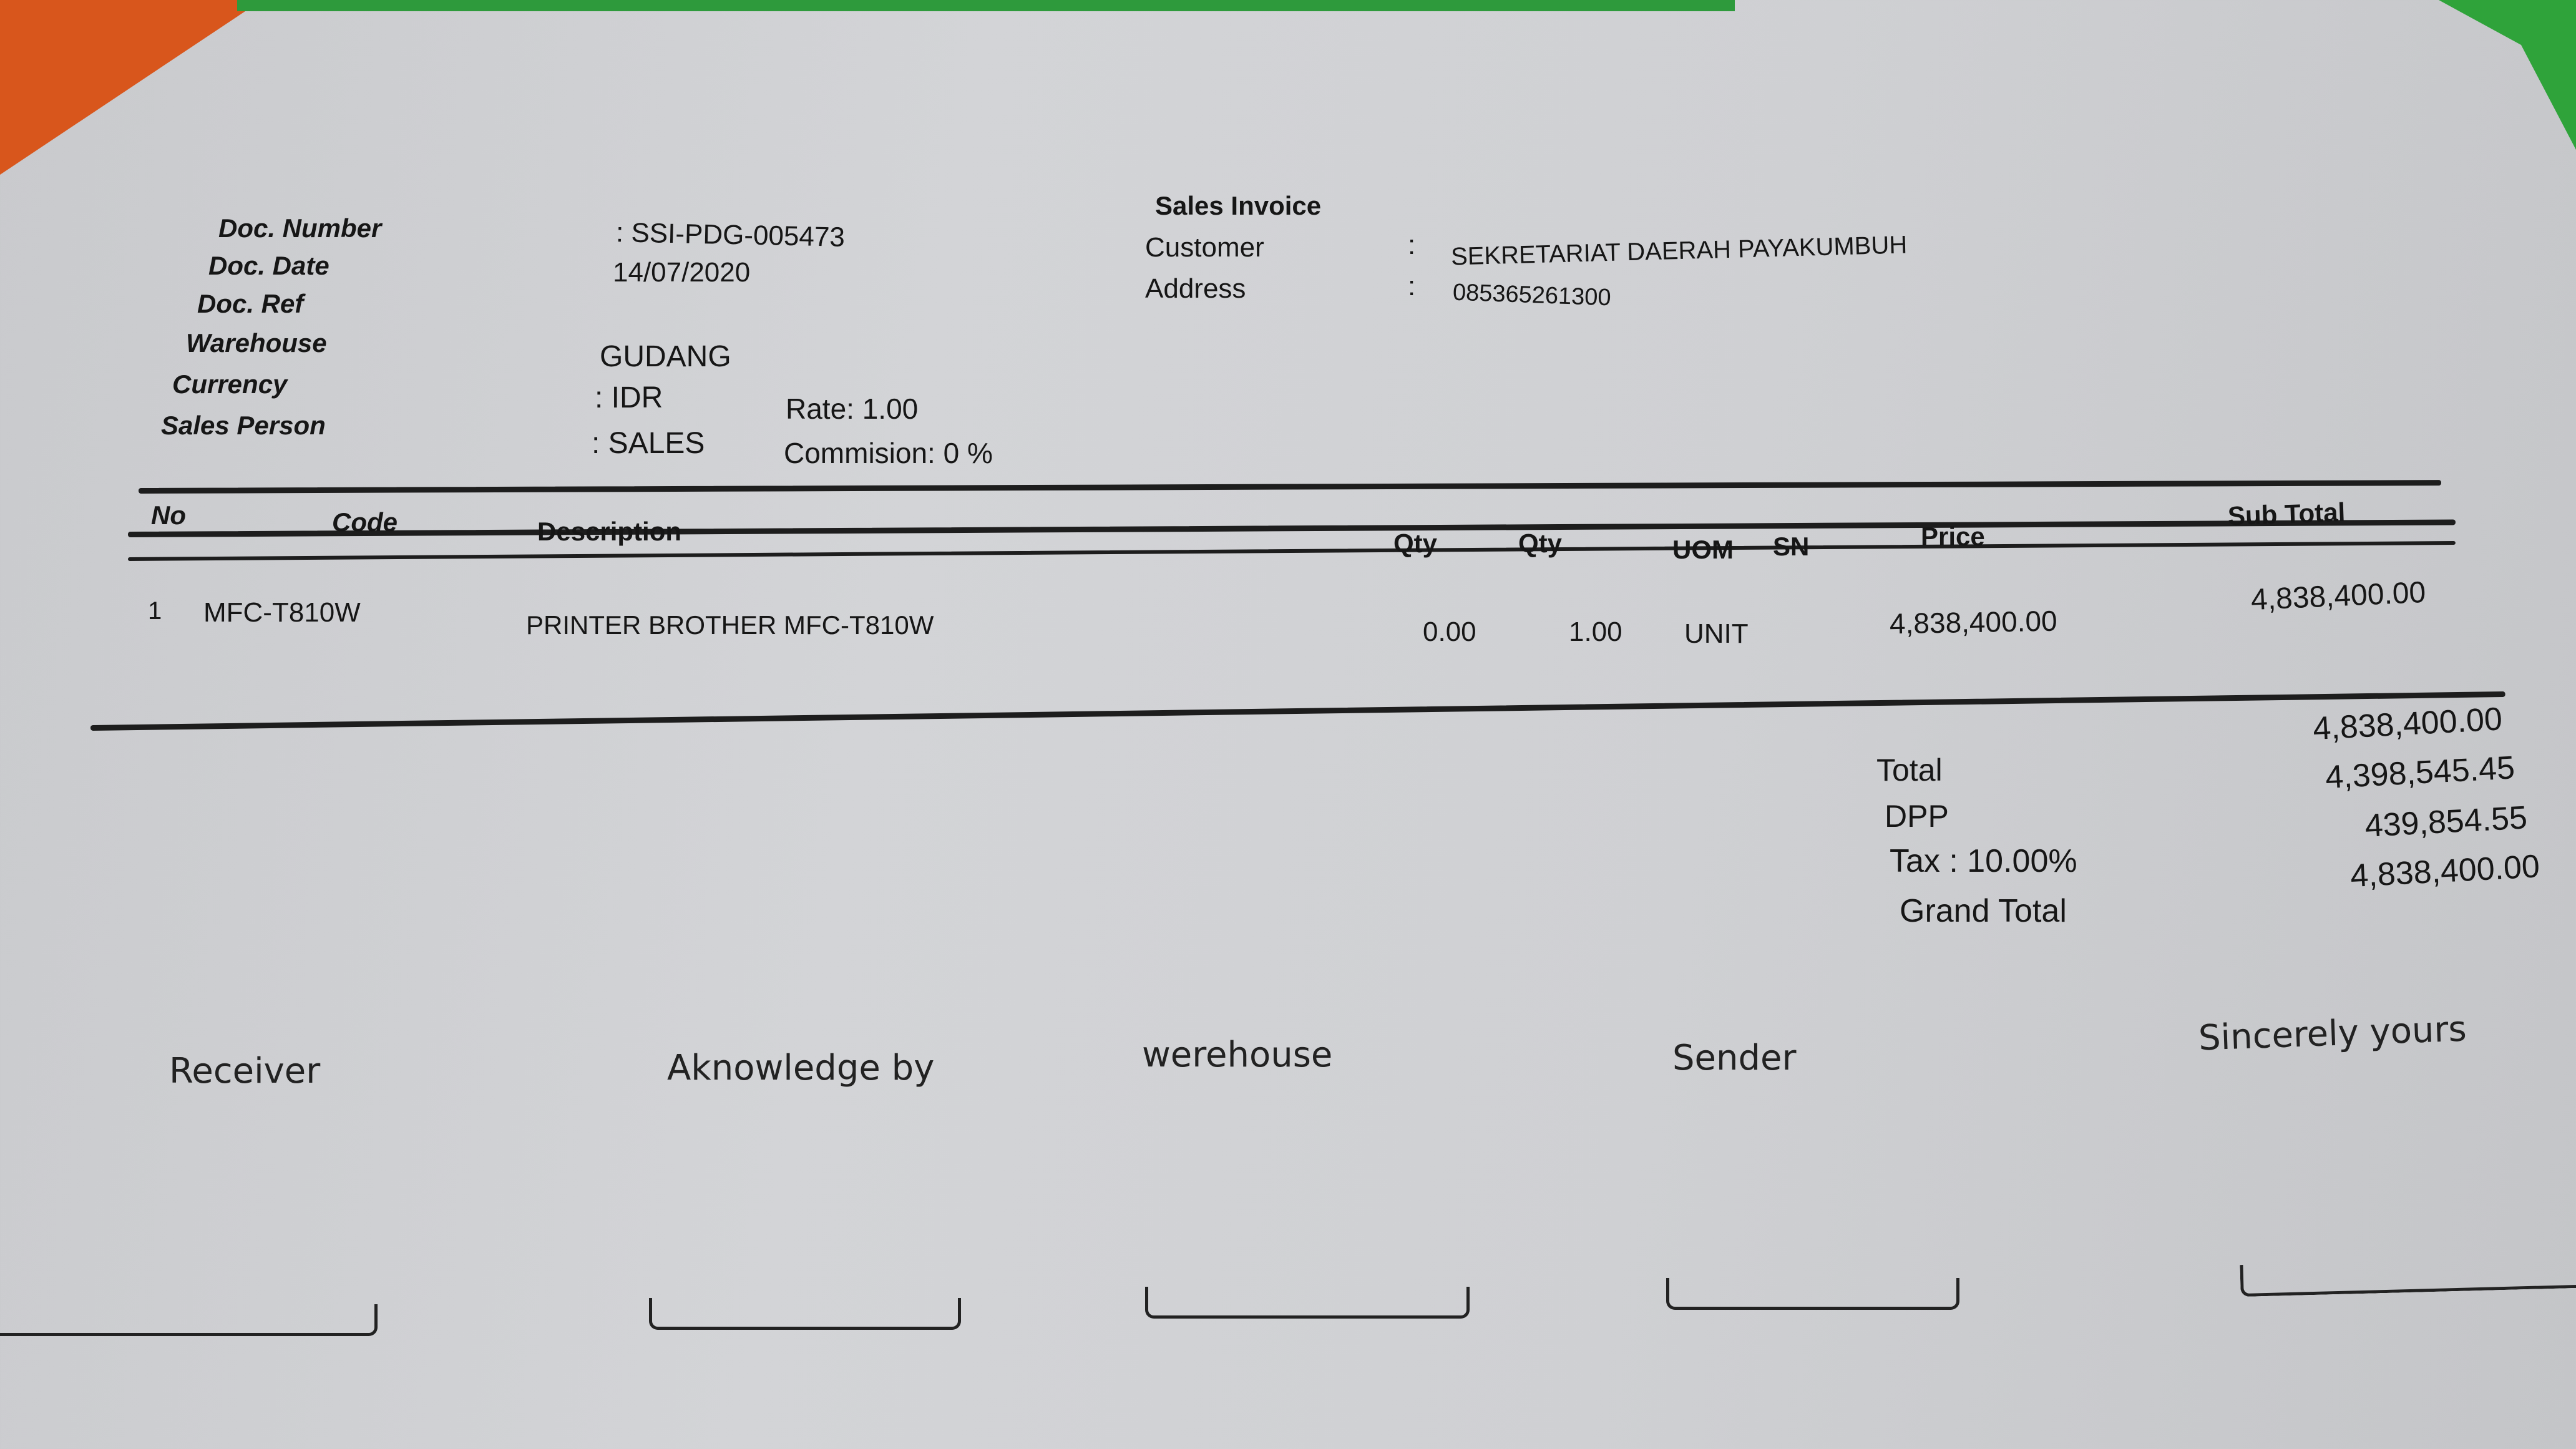 The height and width of the screenshot is (1449, 2576). What do you see at coordinates (1812, 1294) in the screenshot?
I see `signature-line-sender` at bounding box center [1812, 1294].